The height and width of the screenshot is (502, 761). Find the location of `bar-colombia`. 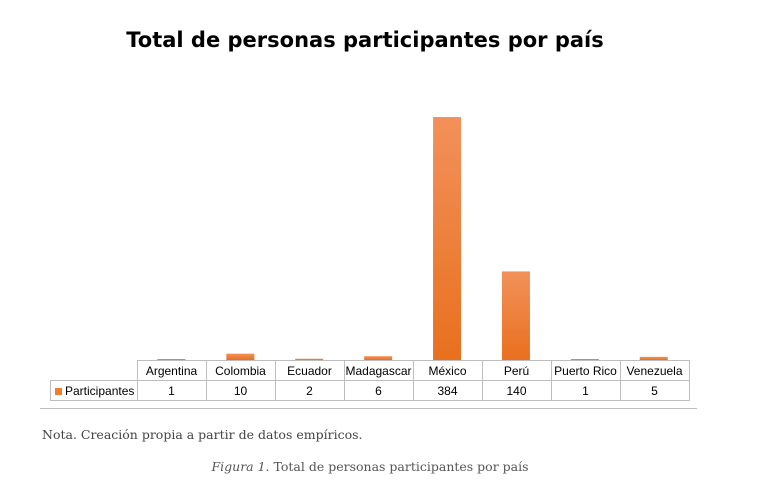

bar-colombia is located at coordinates (240, 356).